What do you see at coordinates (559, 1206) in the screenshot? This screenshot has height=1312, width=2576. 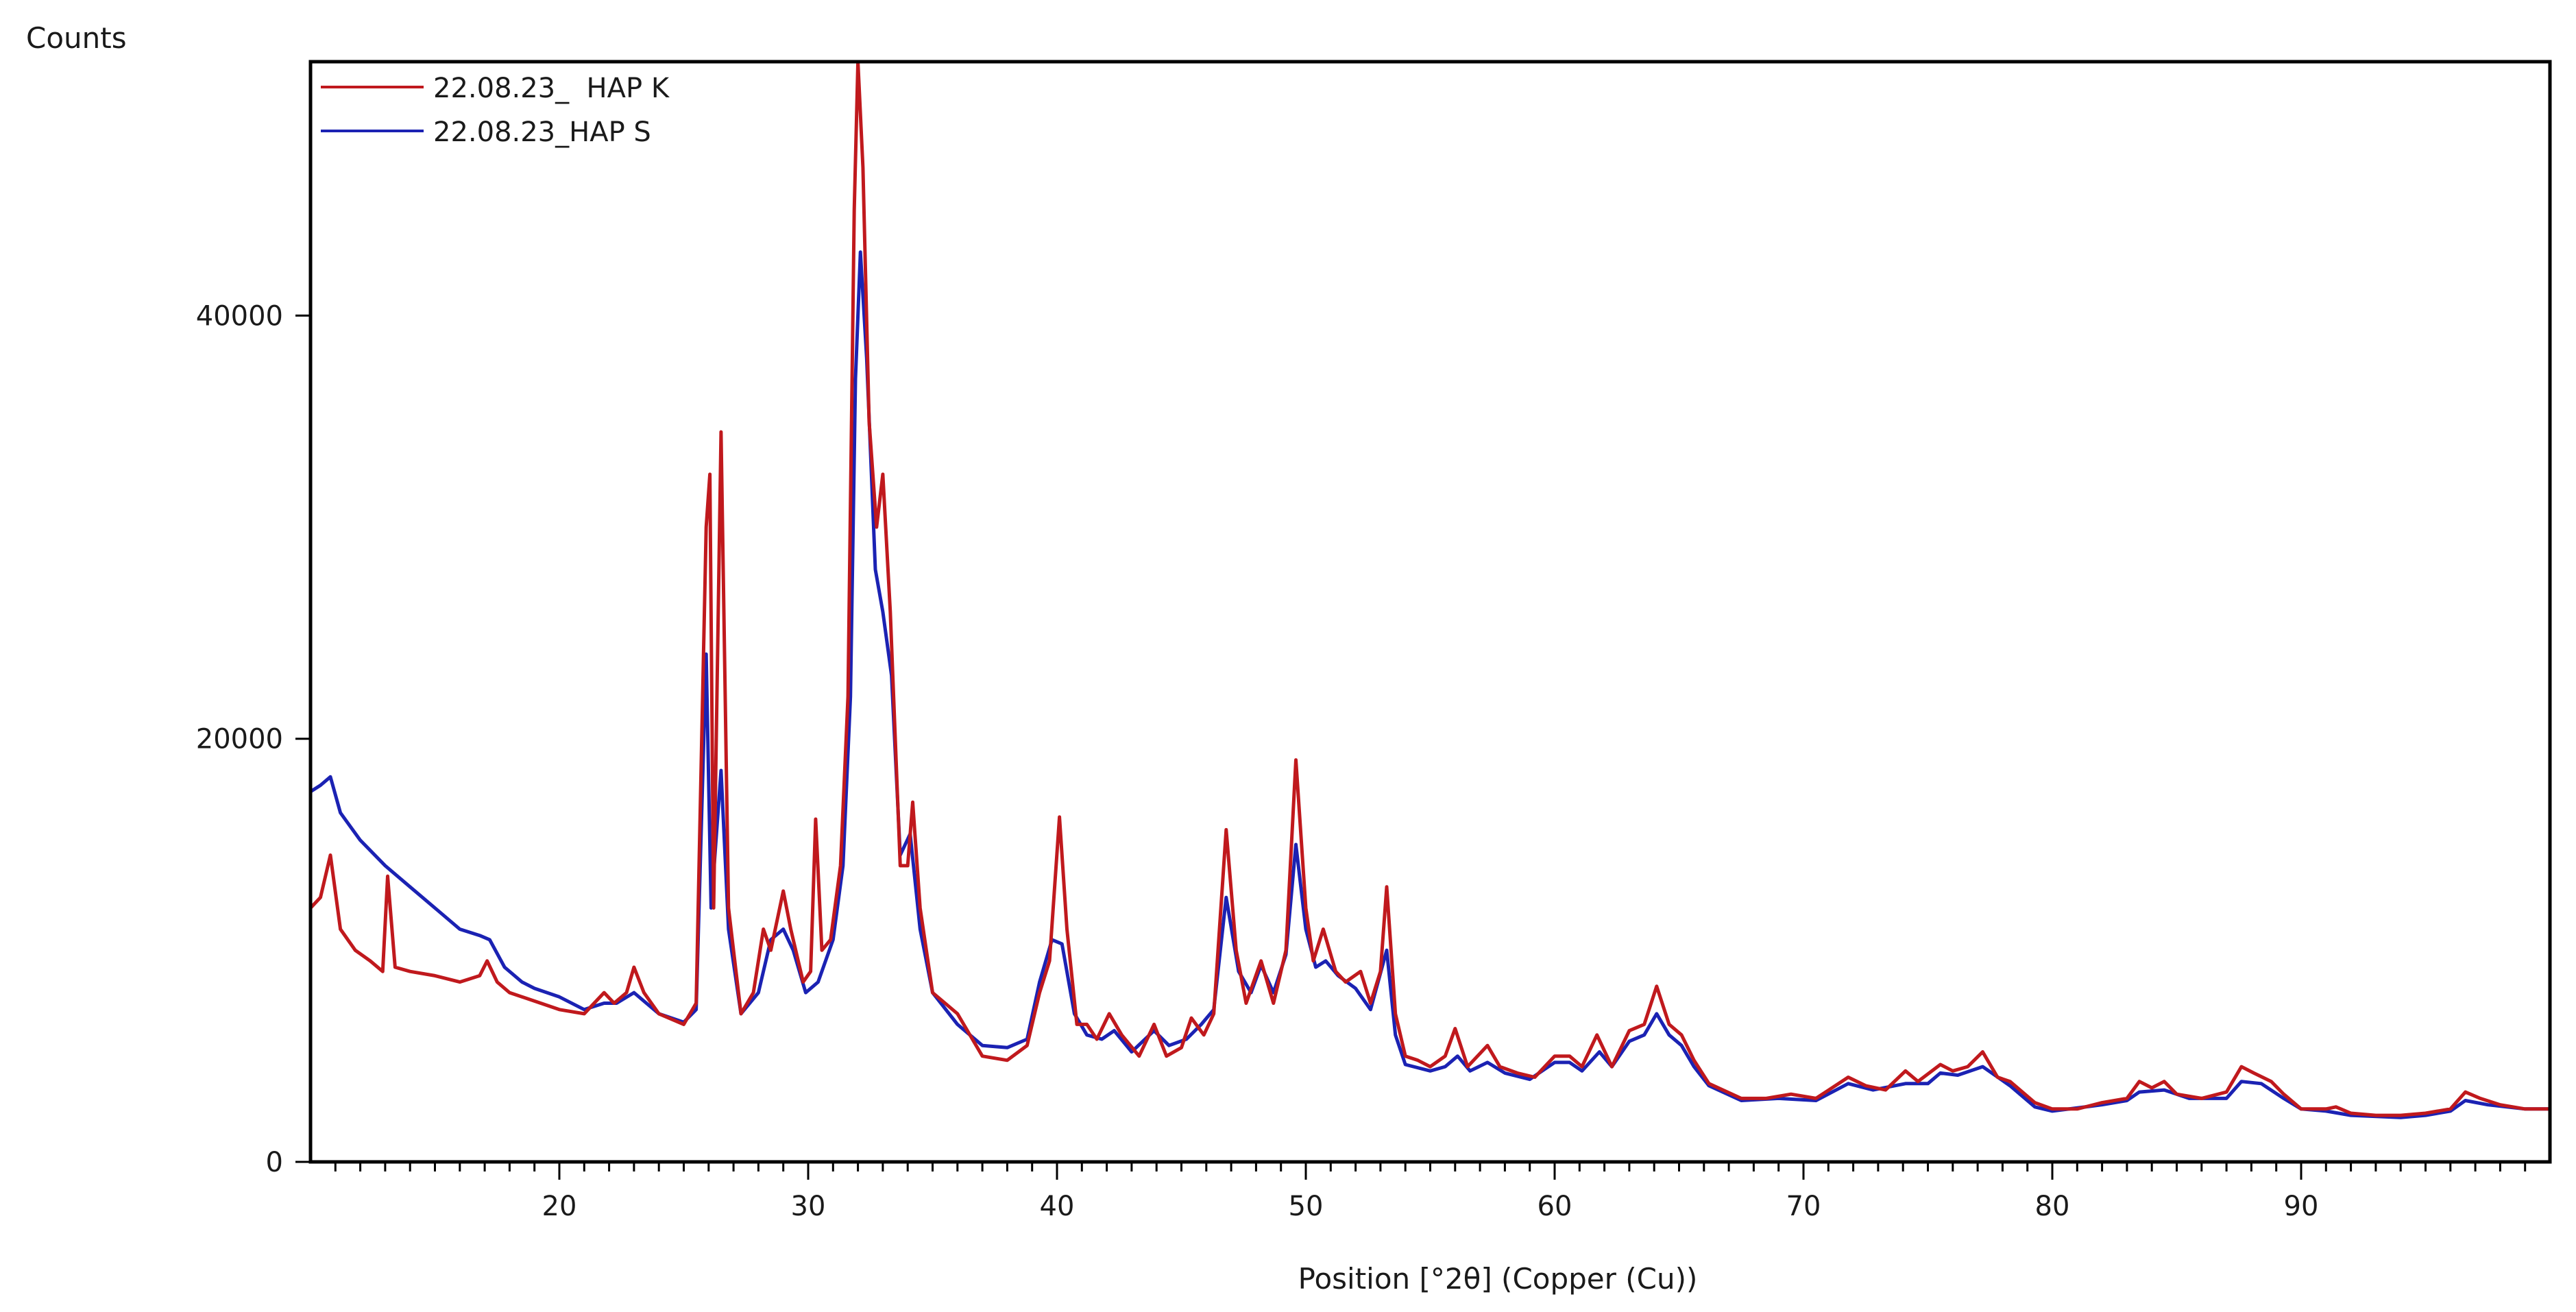 I see `x-tick-label: 20` at bounding box center [559, 1206].